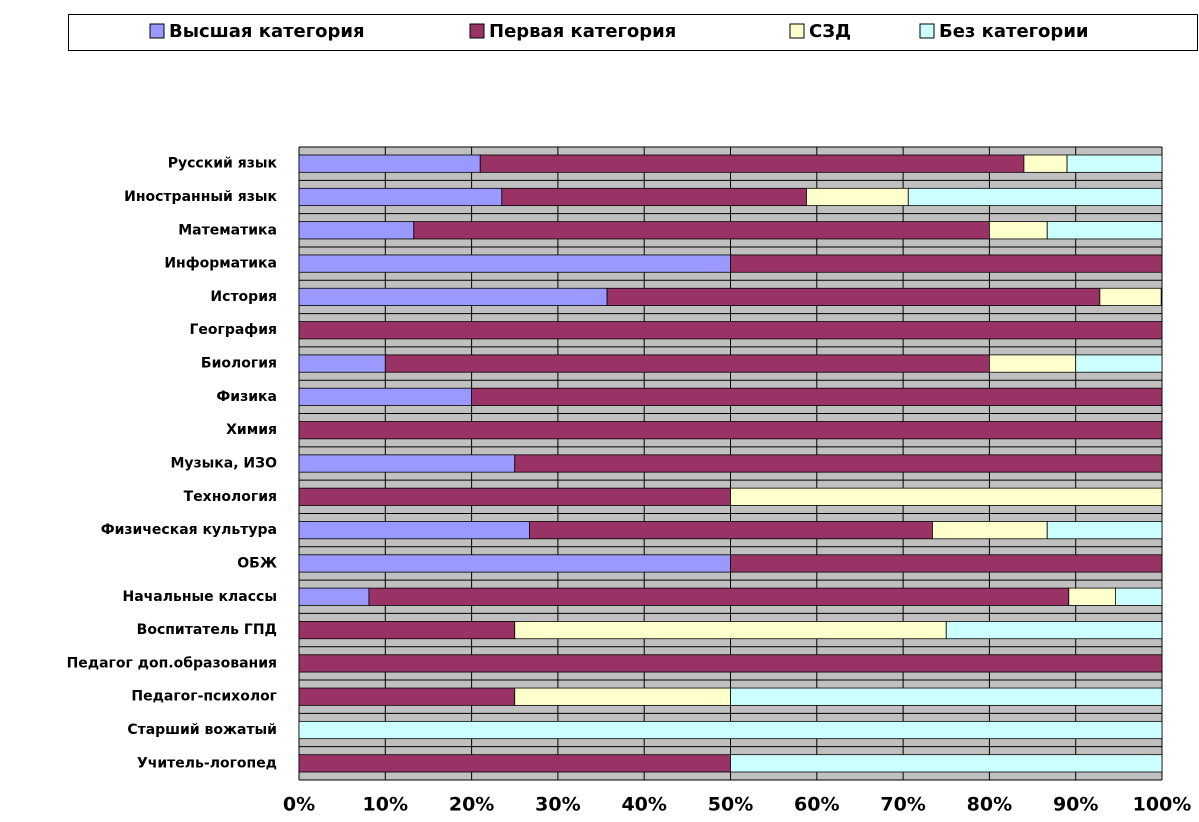  What do you see at coordinates (204, 697) in the screenshot?
I see `y-tick-label: Педагог-психолог` at bounding box center [204, 697].